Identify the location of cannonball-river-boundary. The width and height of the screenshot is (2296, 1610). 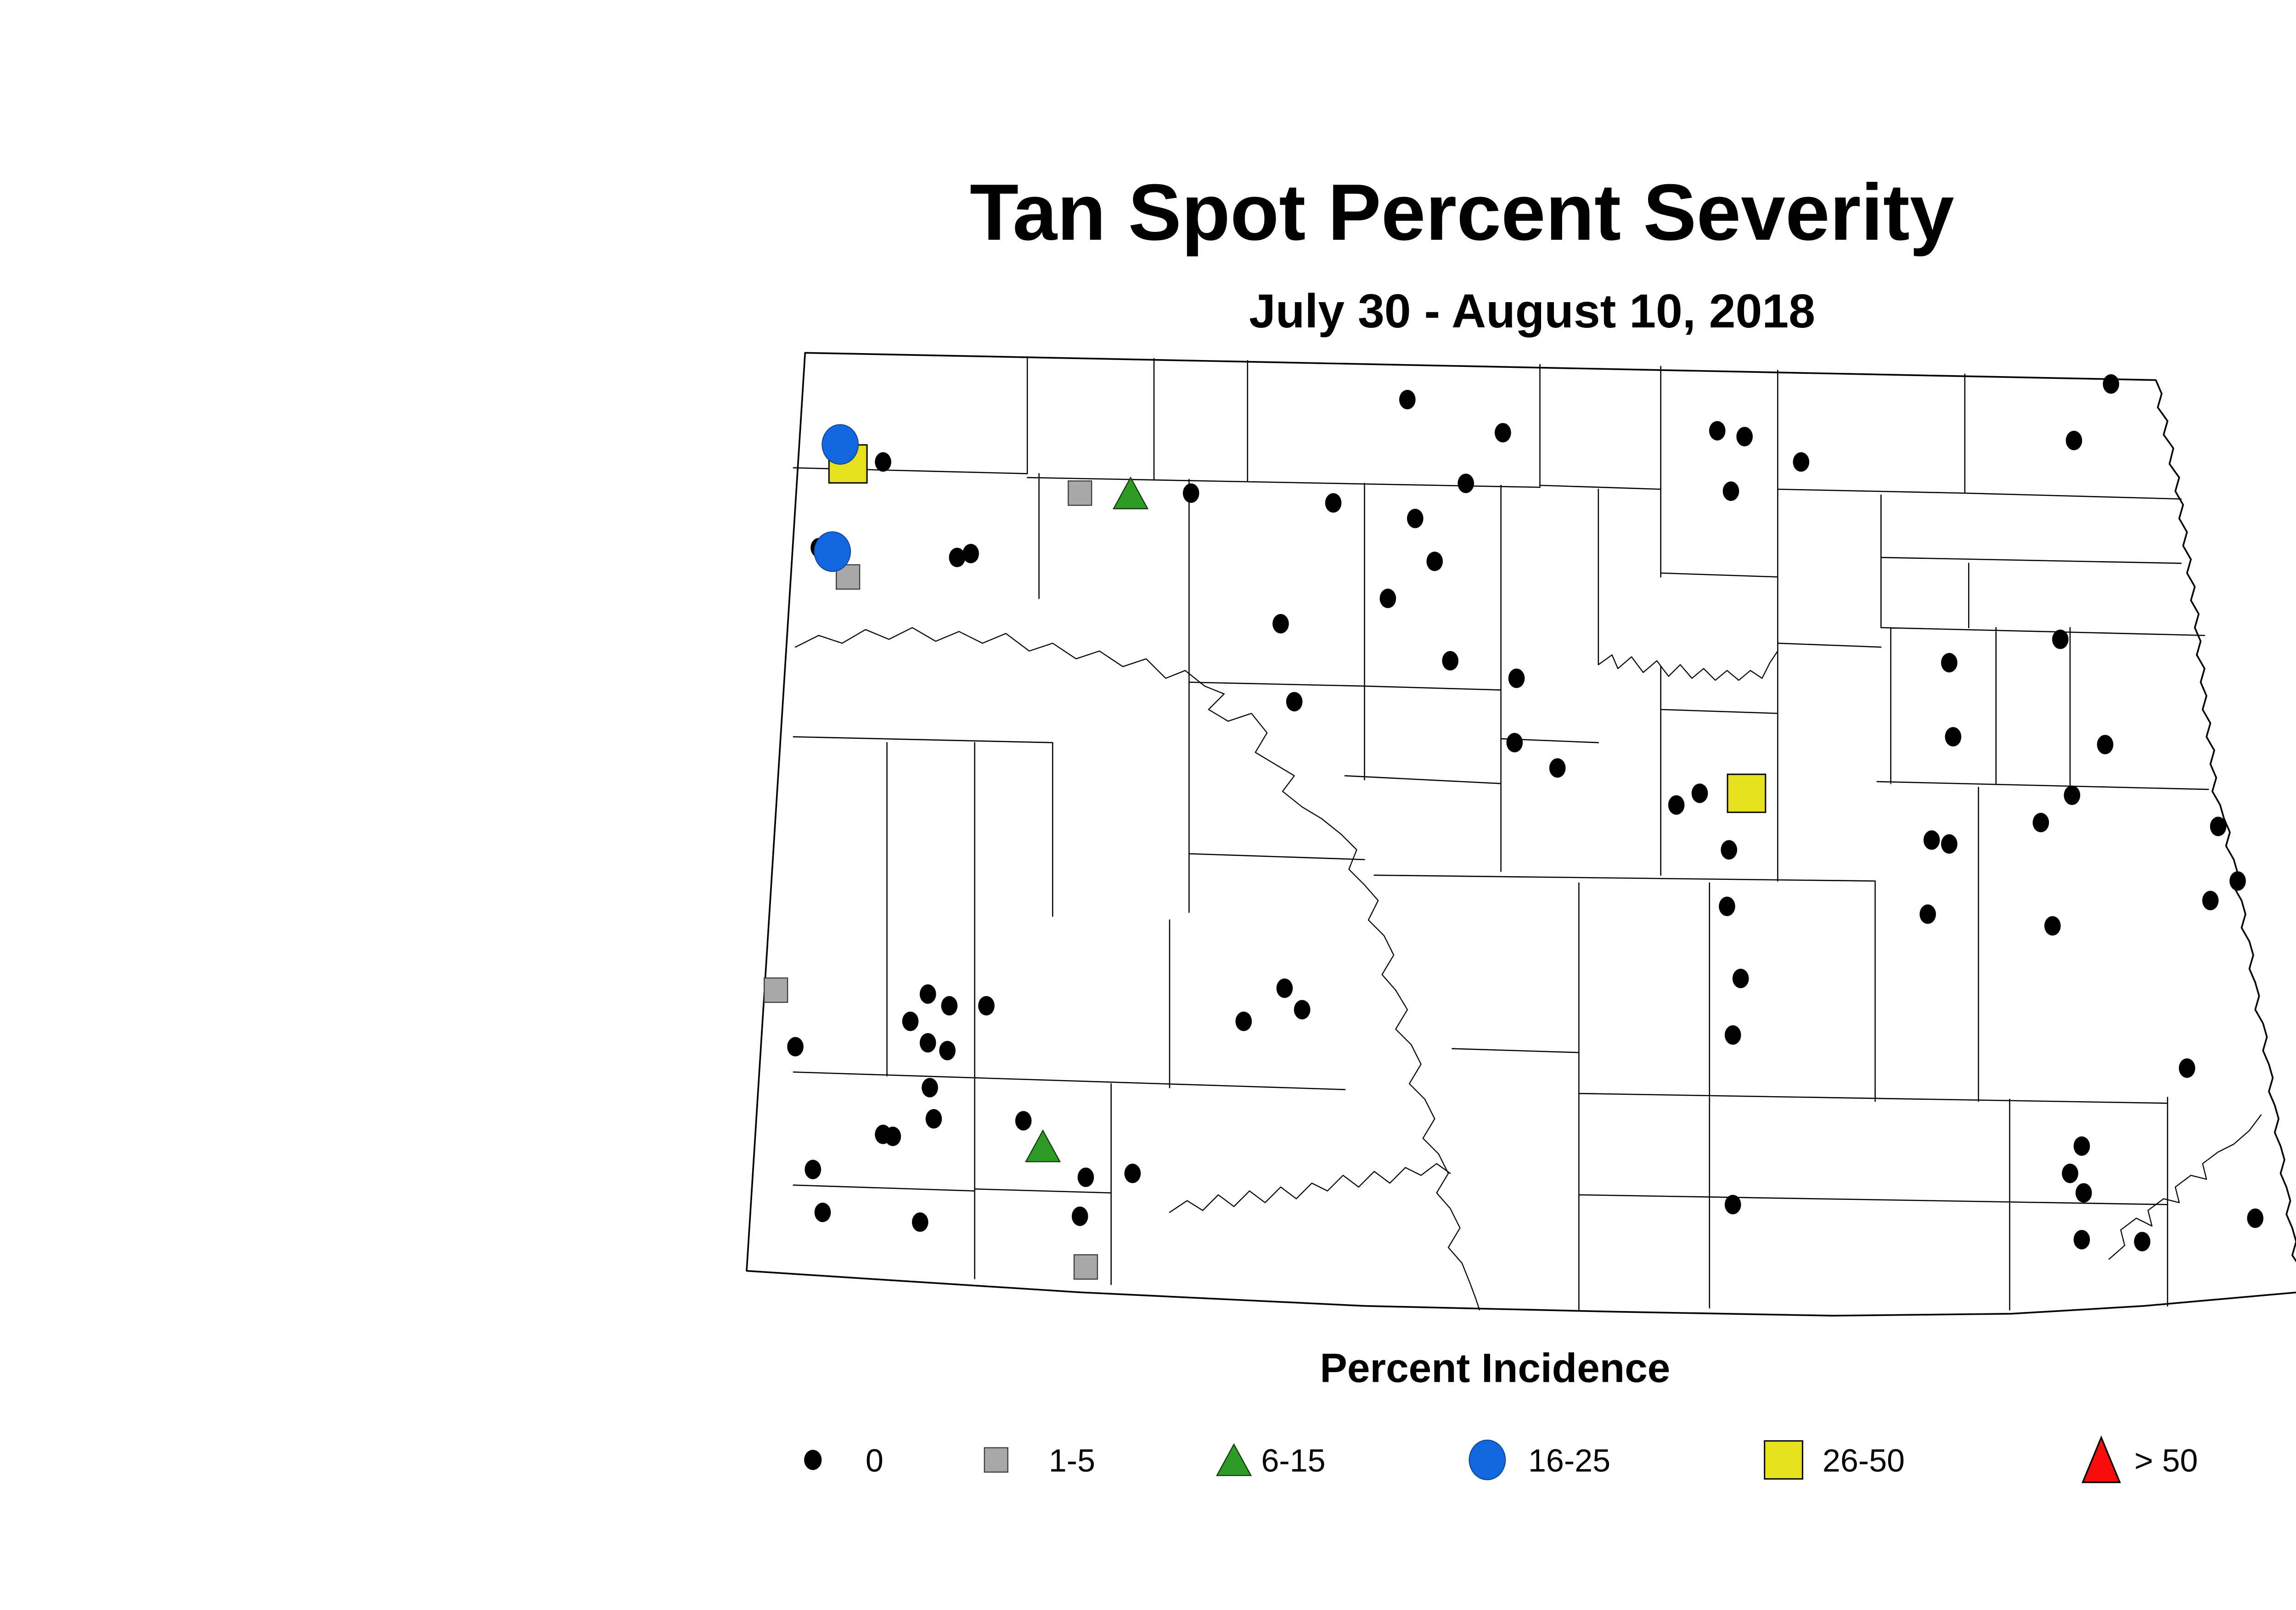
(1310, 1188).